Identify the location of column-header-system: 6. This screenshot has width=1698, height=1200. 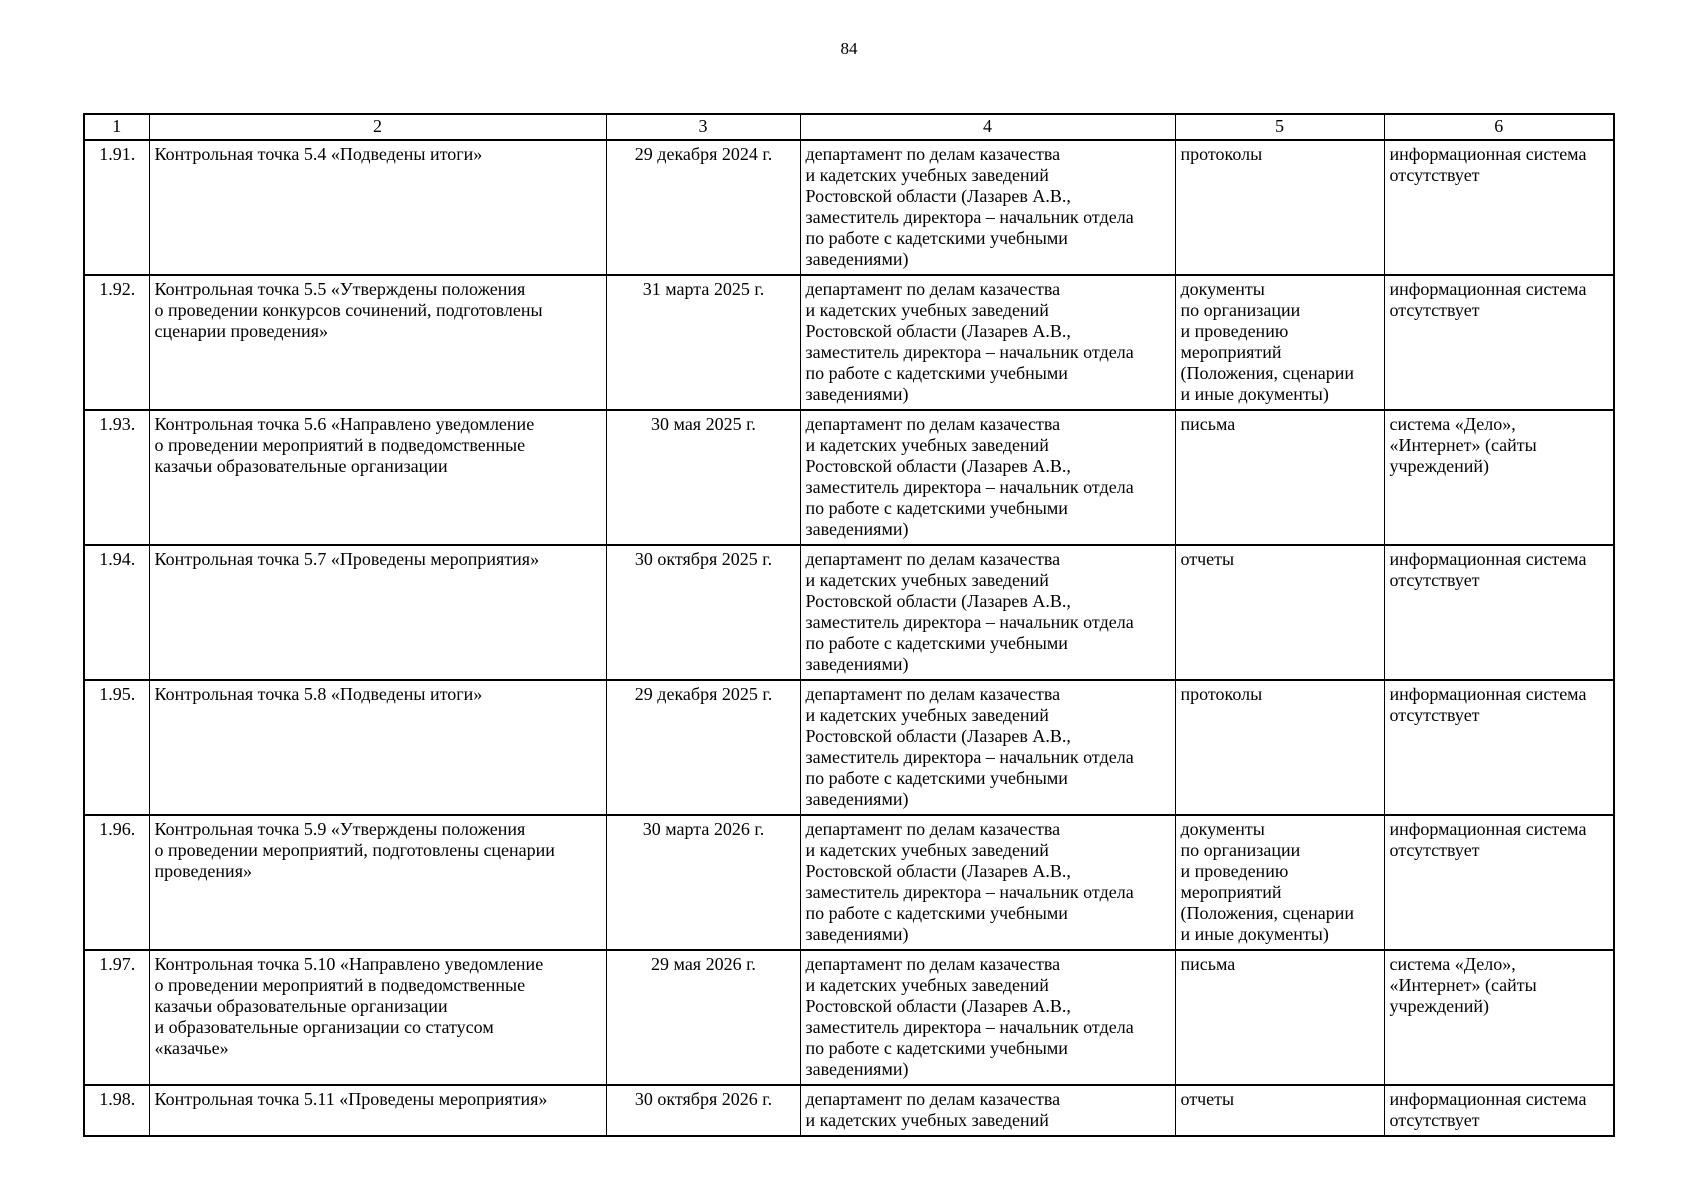
(1499, 127).